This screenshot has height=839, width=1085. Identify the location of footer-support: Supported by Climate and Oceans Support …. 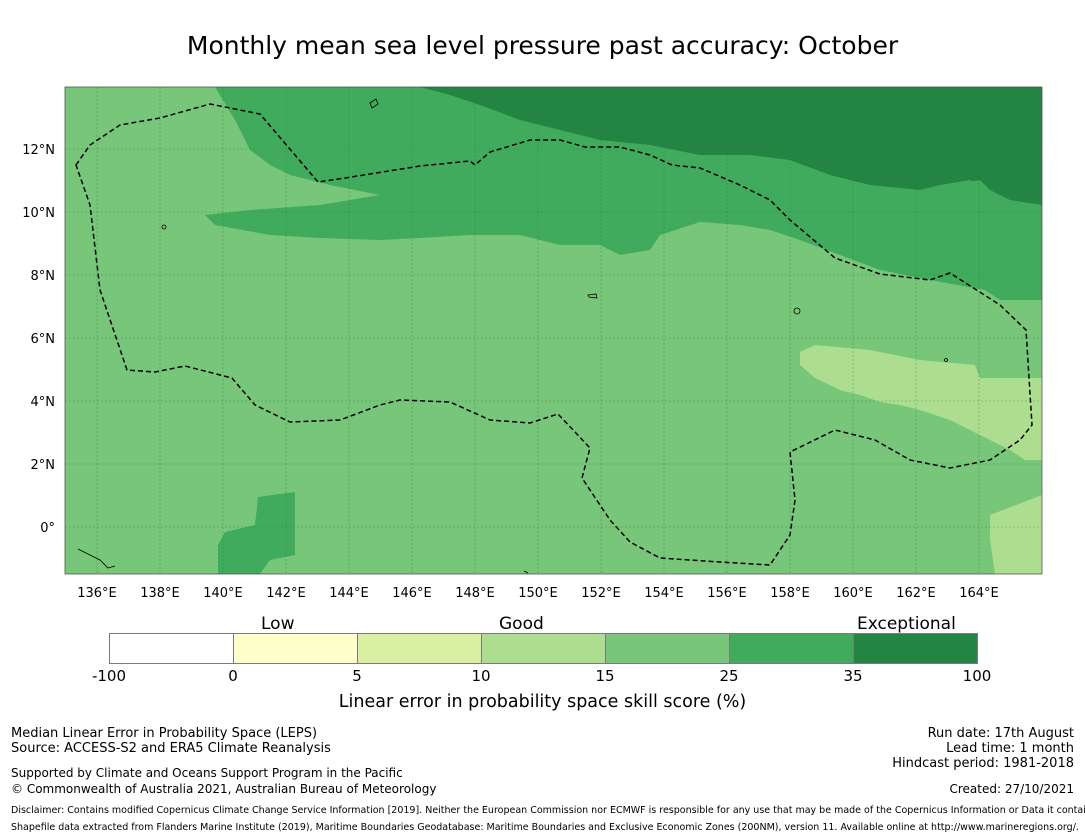
(207, 773).